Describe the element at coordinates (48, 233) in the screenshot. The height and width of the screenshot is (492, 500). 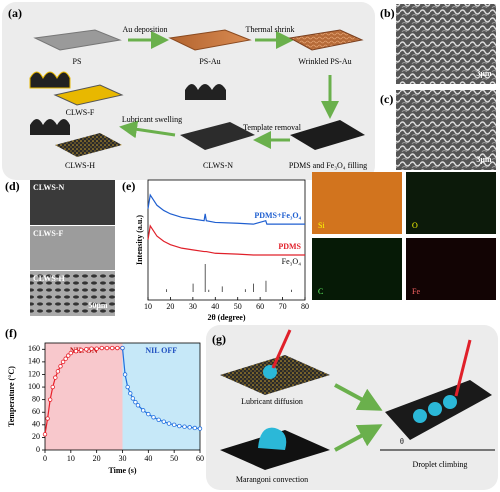
I see `image-label: CLWS-F` at that location.